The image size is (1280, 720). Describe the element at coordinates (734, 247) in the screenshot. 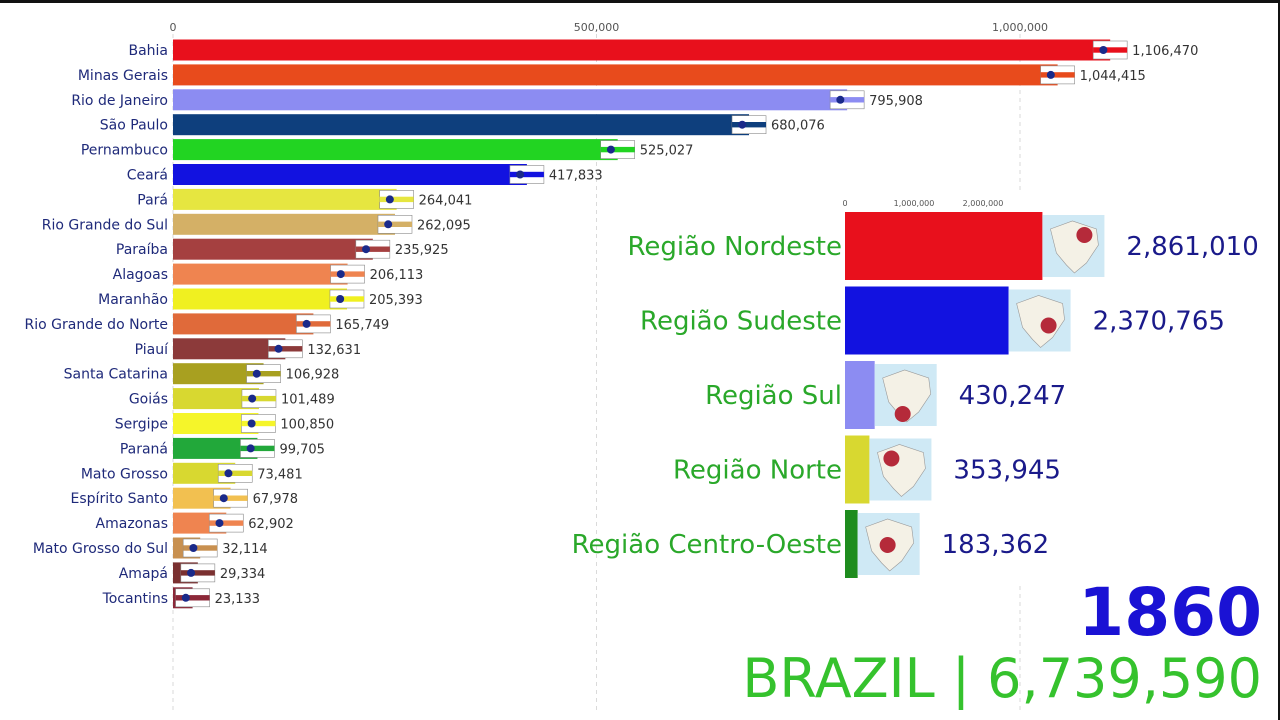

I see `region-label: Região Nordeste` at that location.